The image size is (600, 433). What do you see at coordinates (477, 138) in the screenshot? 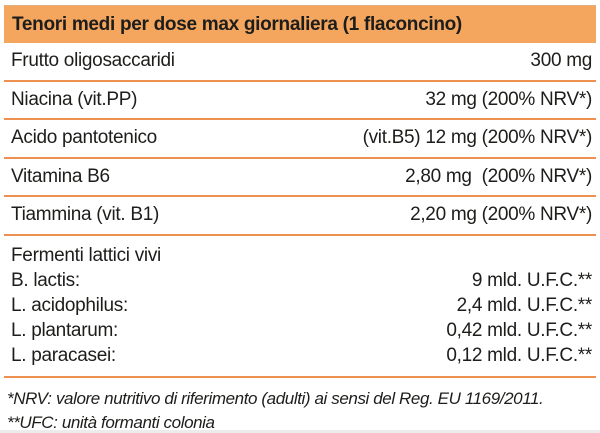
I see `nutrient-value: (vit.B5) 12 mg (200% NRV*)` at bounding box center [477, 138].